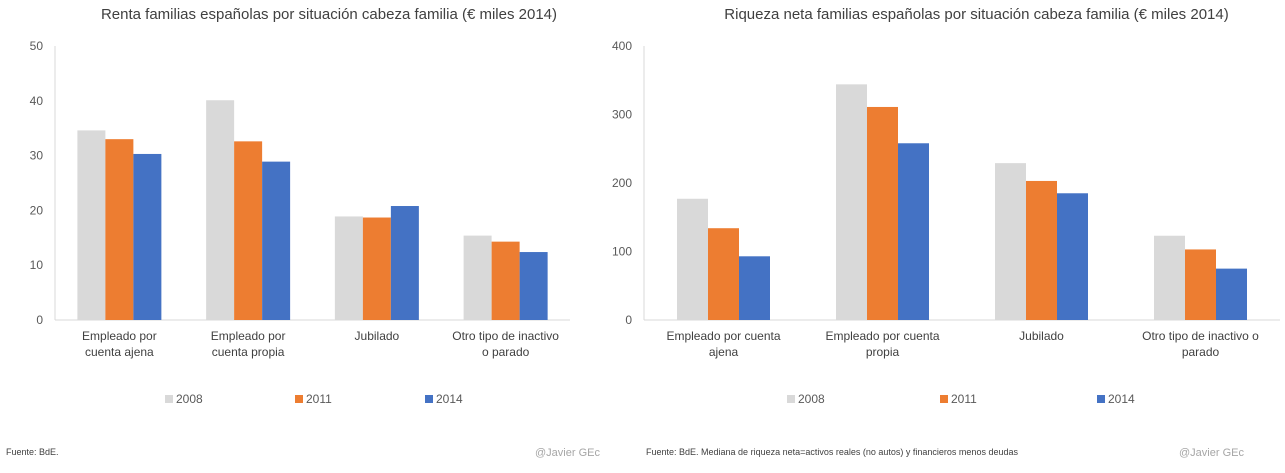 The width and height of the screenshot is (1285, 473). What do you see at coordinates (724, 352) in the screenshot?
I see `x-category-label: ajena` at bounding box center [724, 352].